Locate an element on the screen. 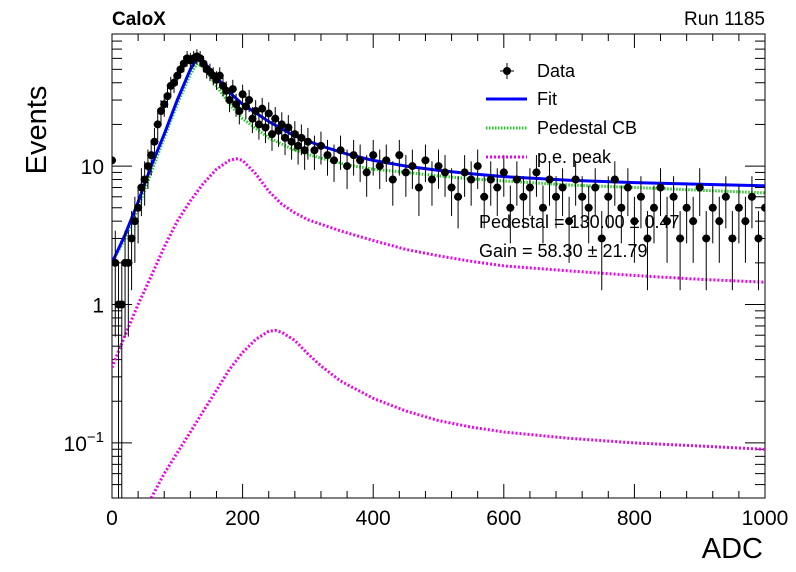 The width and height of the screenshot is (796, 572). y-tick-exponent: −1 is located at coordinates (95, 437).